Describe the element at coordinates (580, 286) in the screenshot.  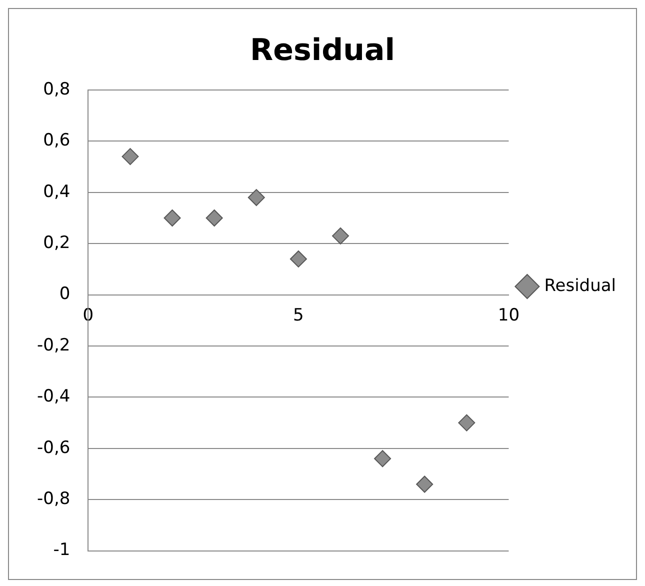
I see `legend-label: Residual` at that location.